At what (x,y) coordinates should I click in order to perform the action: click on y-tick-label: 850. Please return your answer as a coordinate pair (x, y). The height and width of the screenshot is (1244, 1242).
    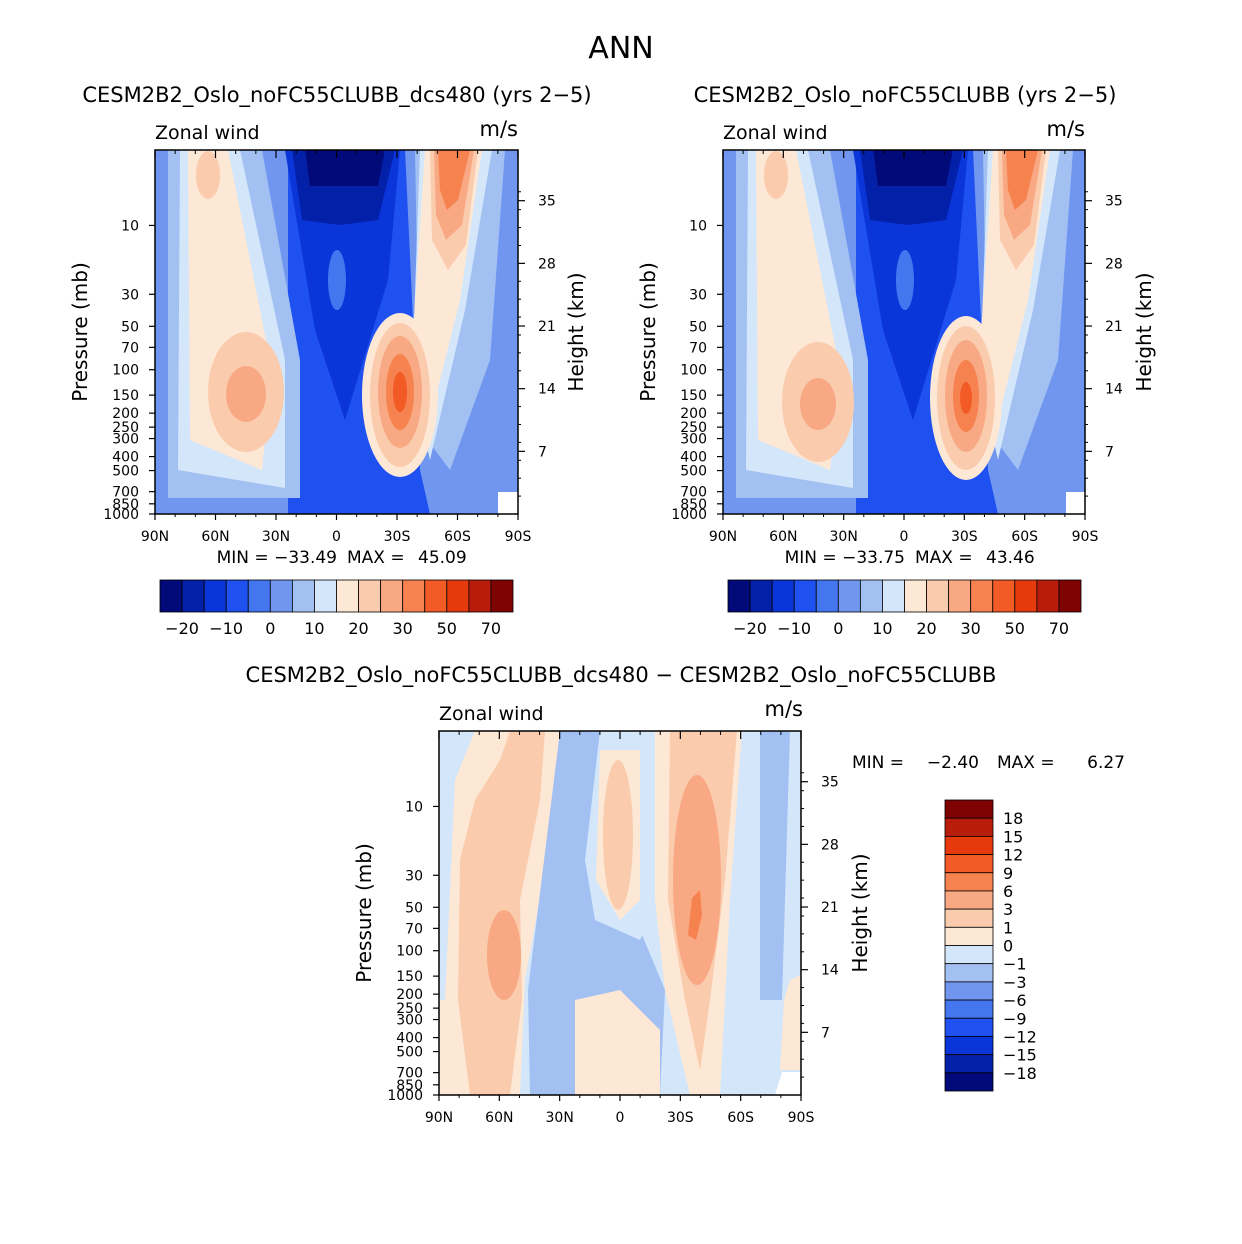
    Looking at the image, I should click on (409, 1086).